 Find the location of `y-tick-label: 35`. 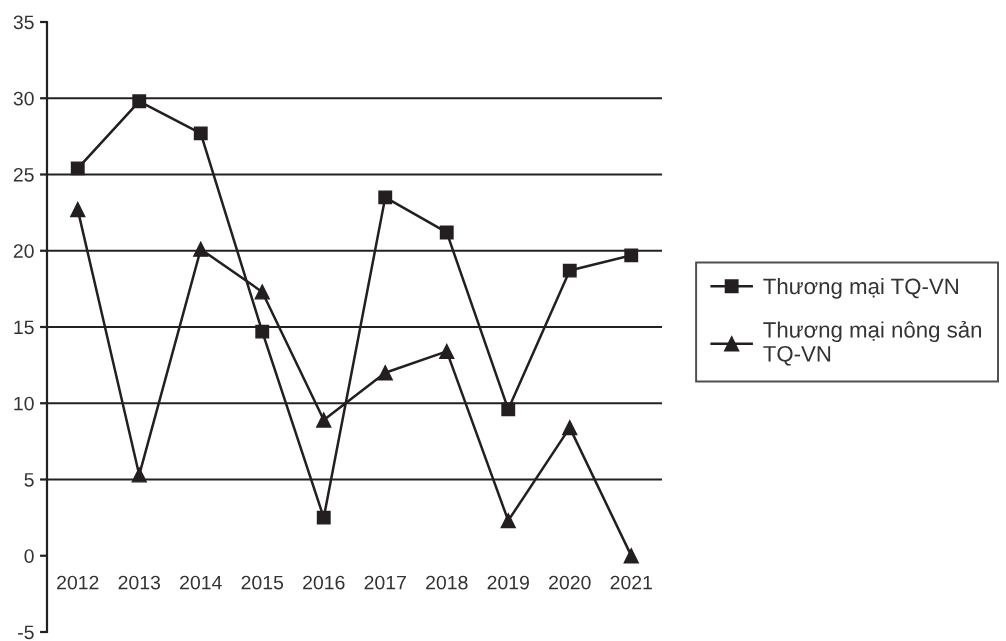

y-tick-label: 35 is located at coordinates (23, 22).